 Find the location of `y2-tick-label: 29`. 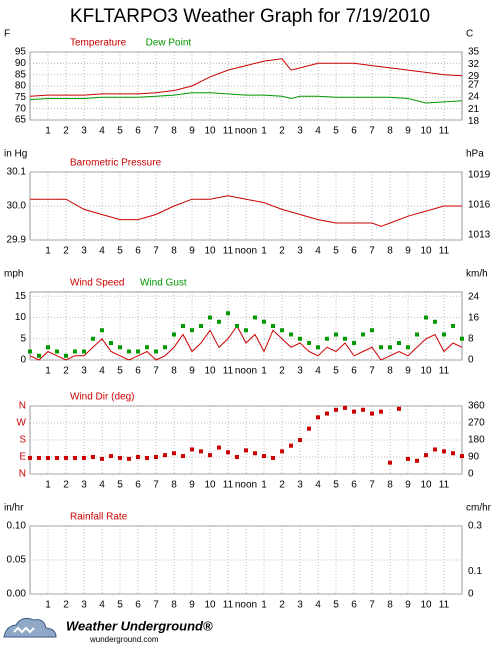

y2-tick-label: 29 is located at coordinates (474, 76).